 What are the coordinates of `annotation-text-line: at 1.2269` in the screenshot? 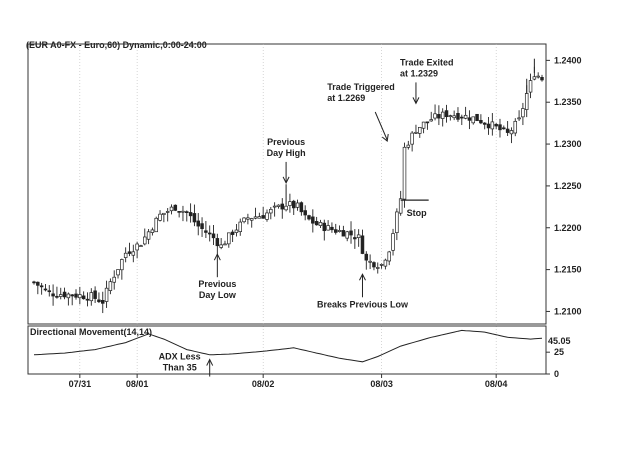 It's located at (346, 98).